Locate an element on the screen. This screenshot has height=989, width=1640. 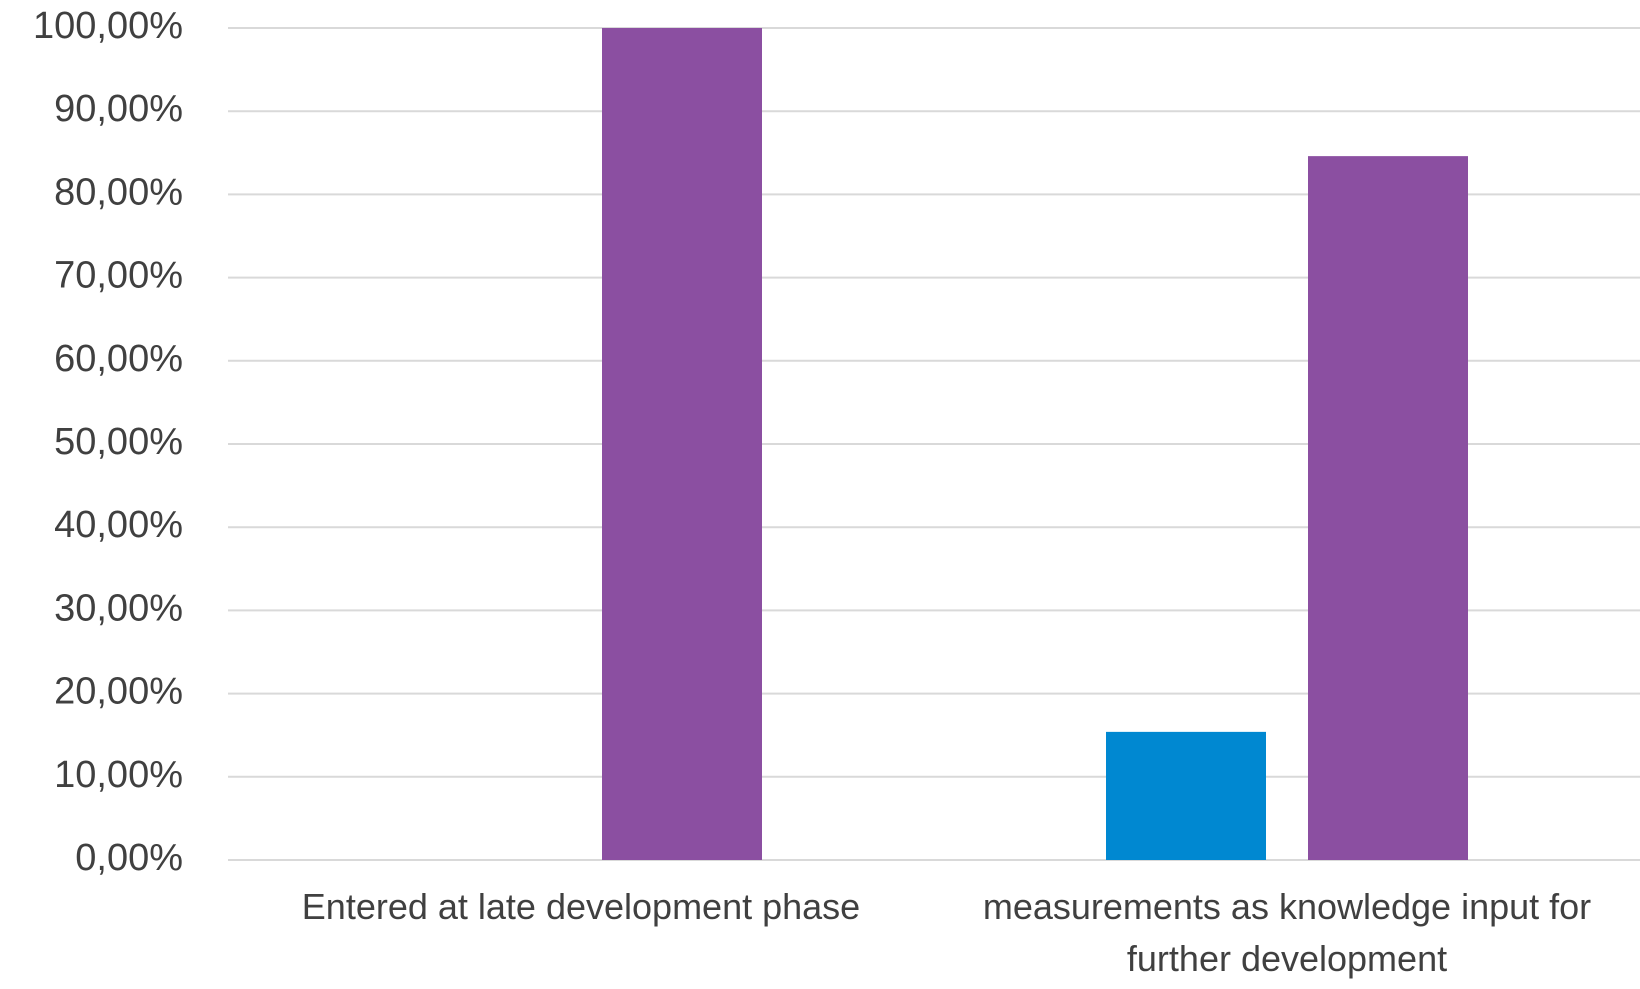
y-tick-label: 80,00% is located at coordinates (118, 192).